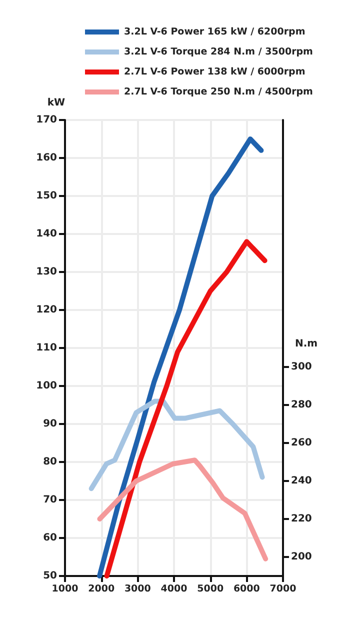  I want to click on y-axis-title: kW, so click(56, 103).